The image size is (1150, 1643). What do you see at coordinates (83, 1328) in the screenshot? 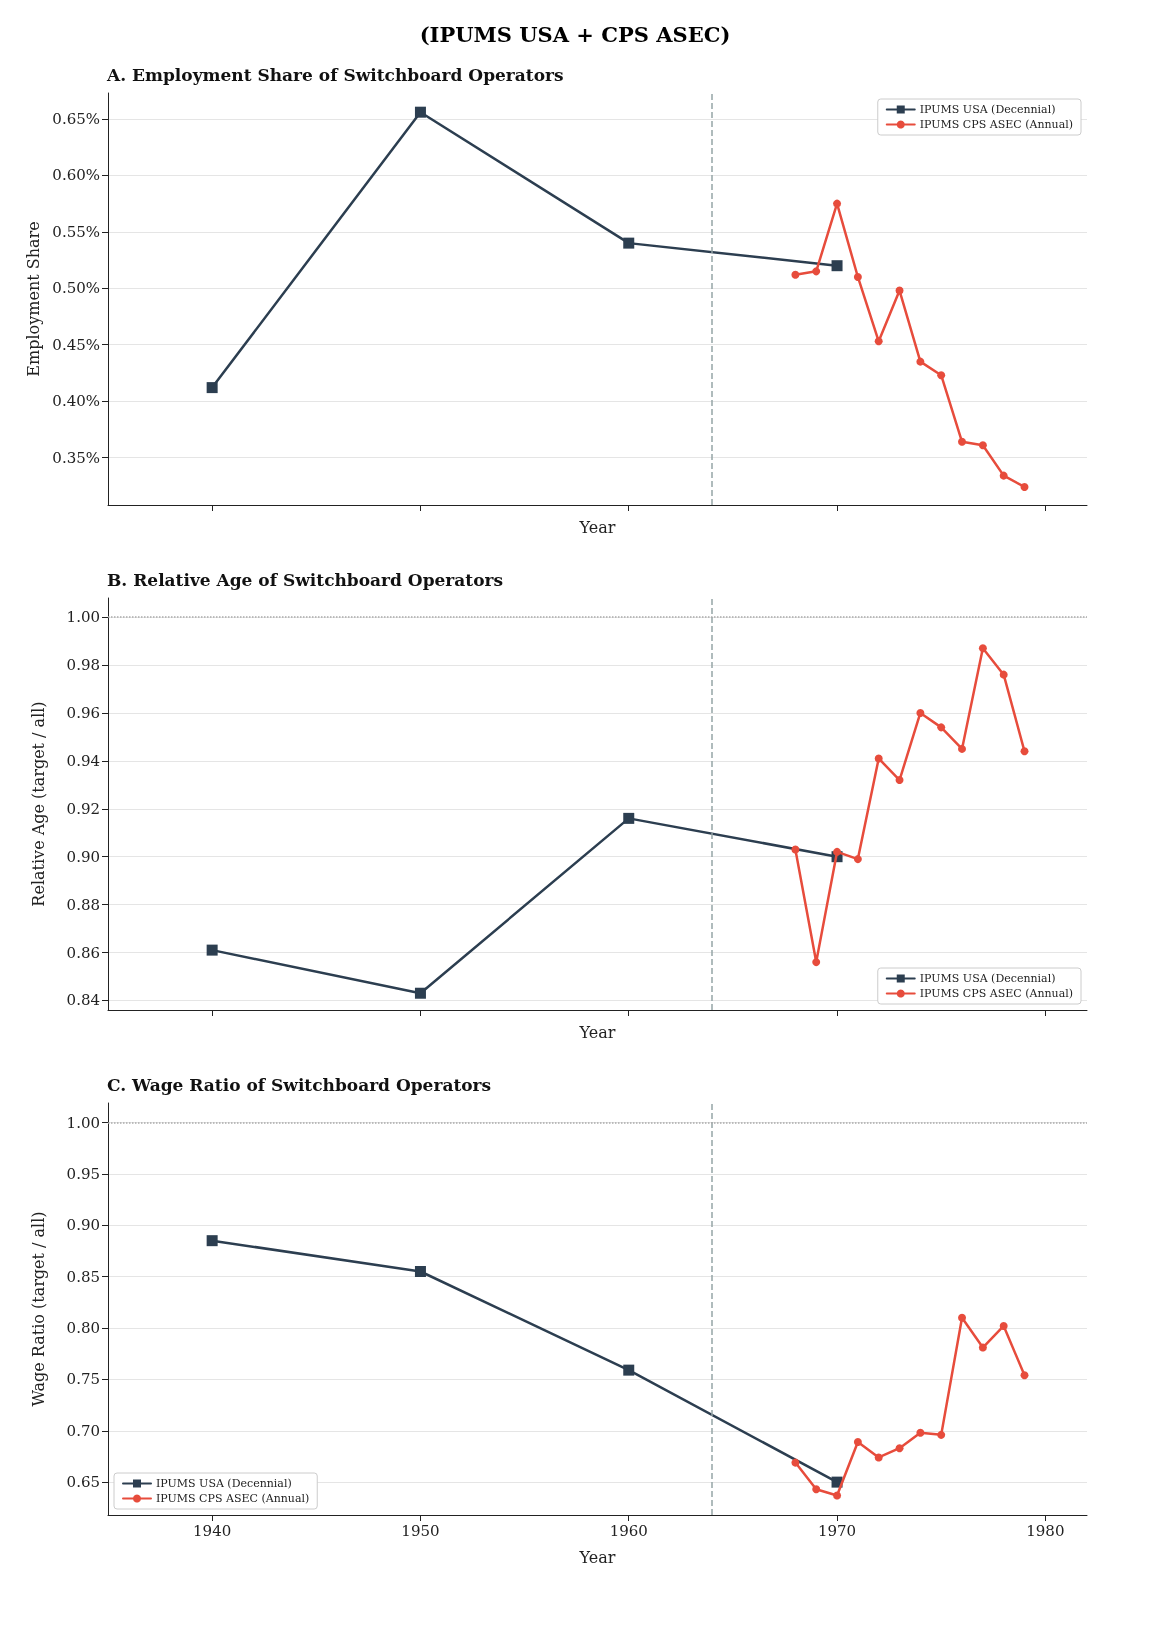
I see `y-tick-label: 0.80` at bounding box center [83, 1328].